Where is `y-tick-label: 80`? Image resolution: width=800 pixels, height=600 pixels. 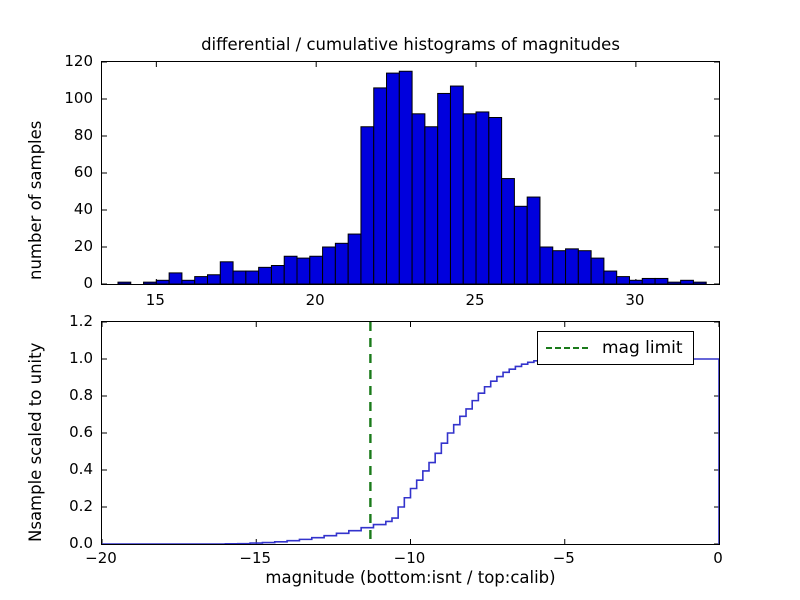
y-tick-label: 80 is located at coordinates (83, 135).